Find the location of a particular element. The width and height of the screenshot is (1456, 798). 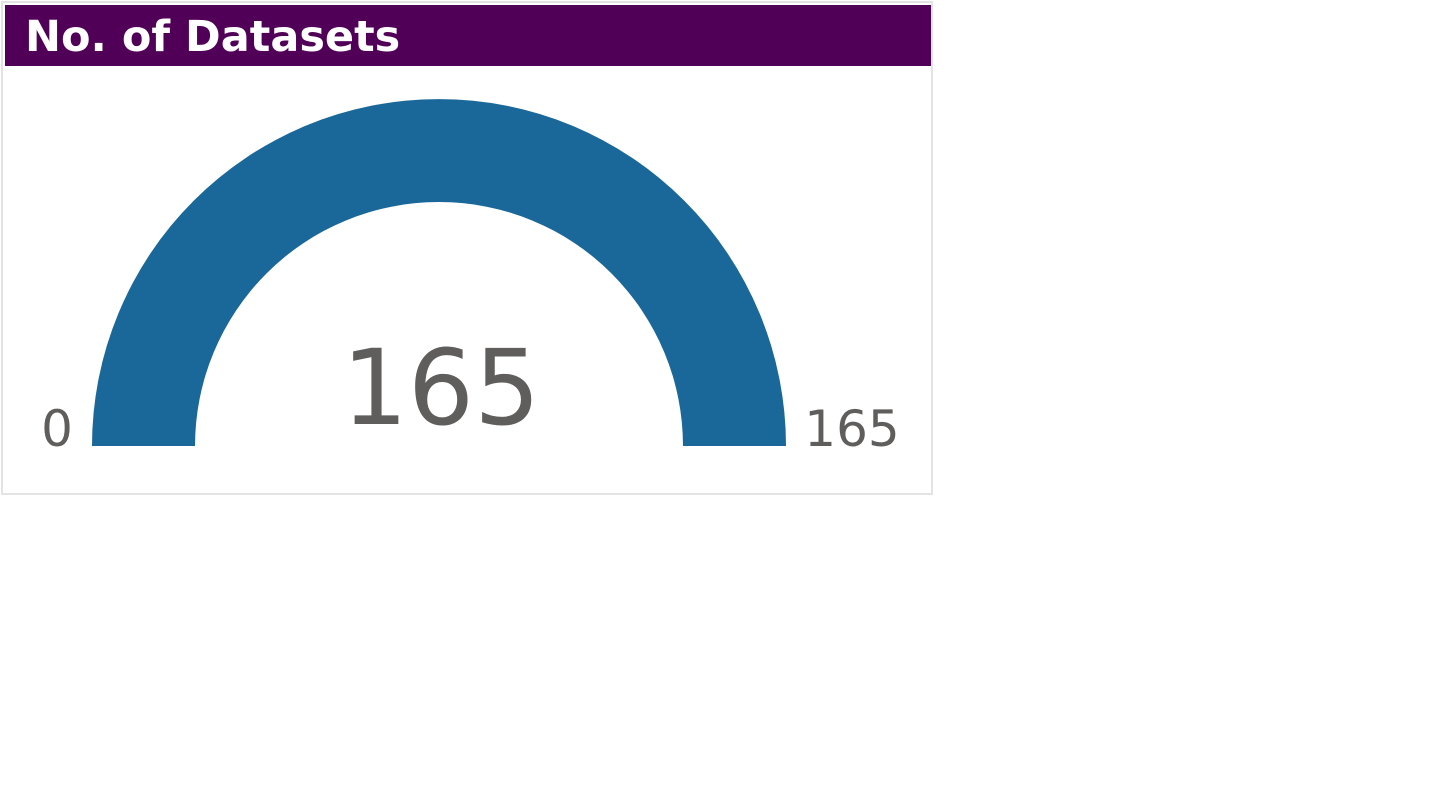

gauge-max-label: 165 is located at coordinates (851, 429).